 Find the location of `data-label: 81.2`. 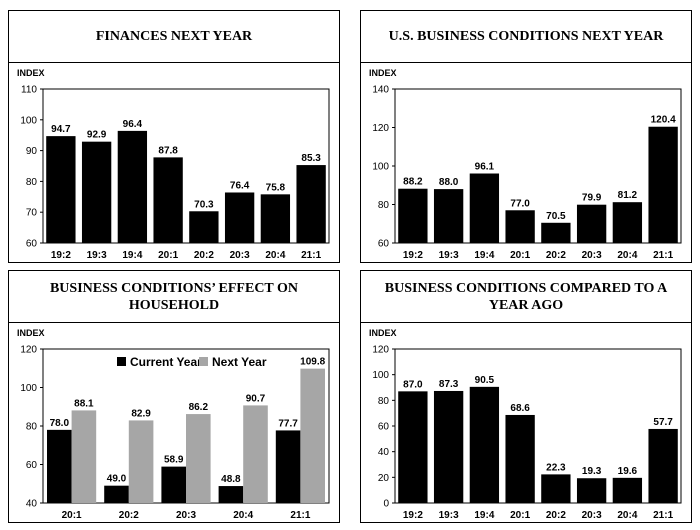

data-label: 81.2 is located at coordinates (628, 195).